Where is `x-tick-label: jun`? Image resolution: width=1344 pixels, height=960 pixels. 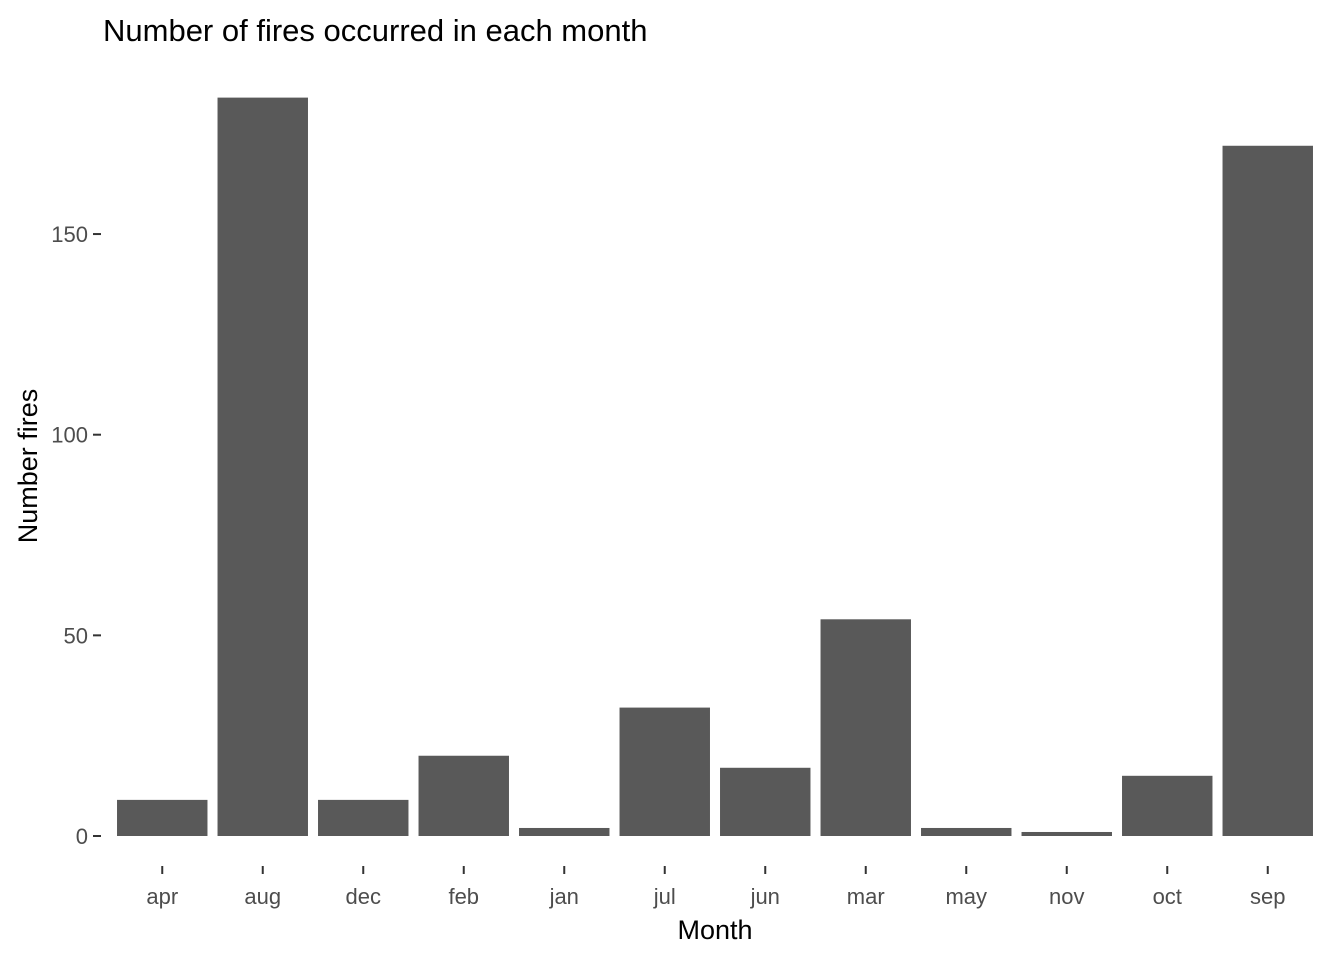 x-tick-label: jun is located at coordinates (765, 896).